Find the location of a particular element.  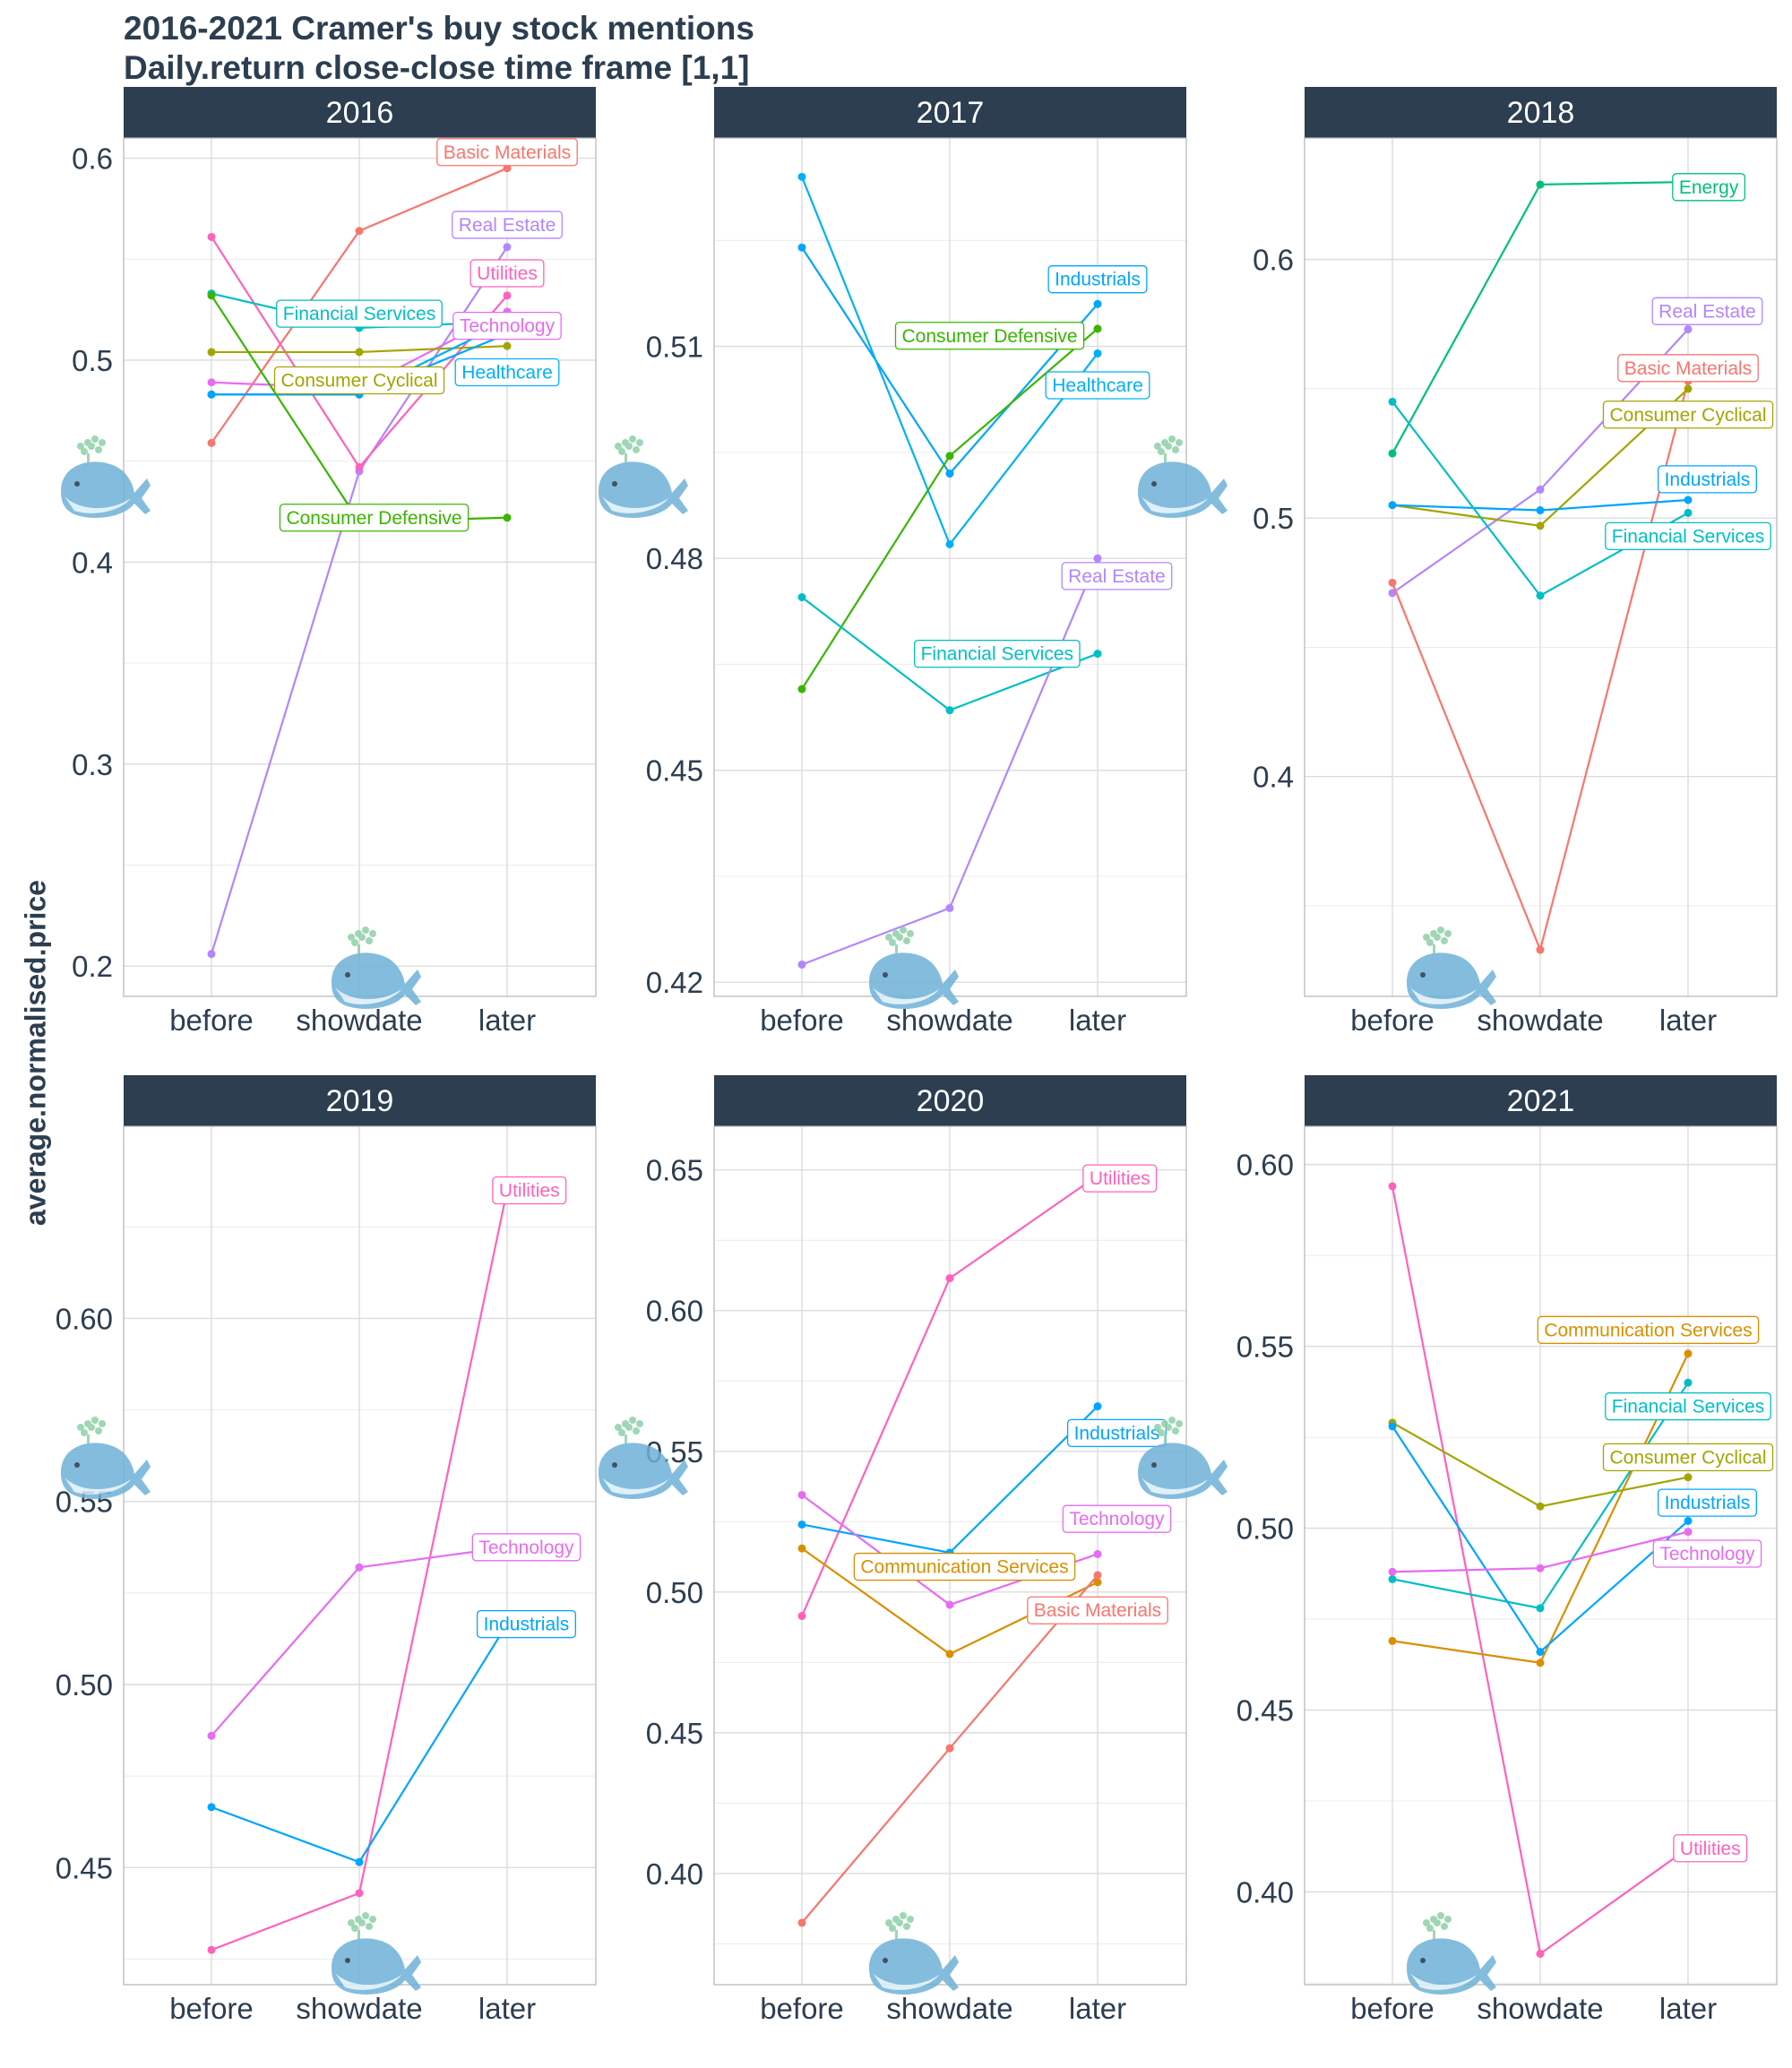

series-label-text: Energy is located at coordinates (1709, 187).